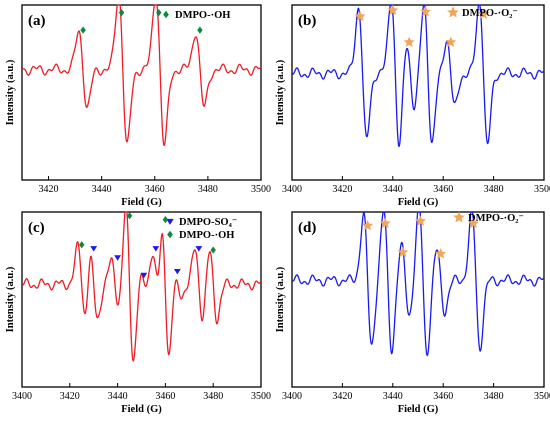  Describe the element at coordinates (307, 21) in the screenshot. I see `panel-label: (b)` at that location.